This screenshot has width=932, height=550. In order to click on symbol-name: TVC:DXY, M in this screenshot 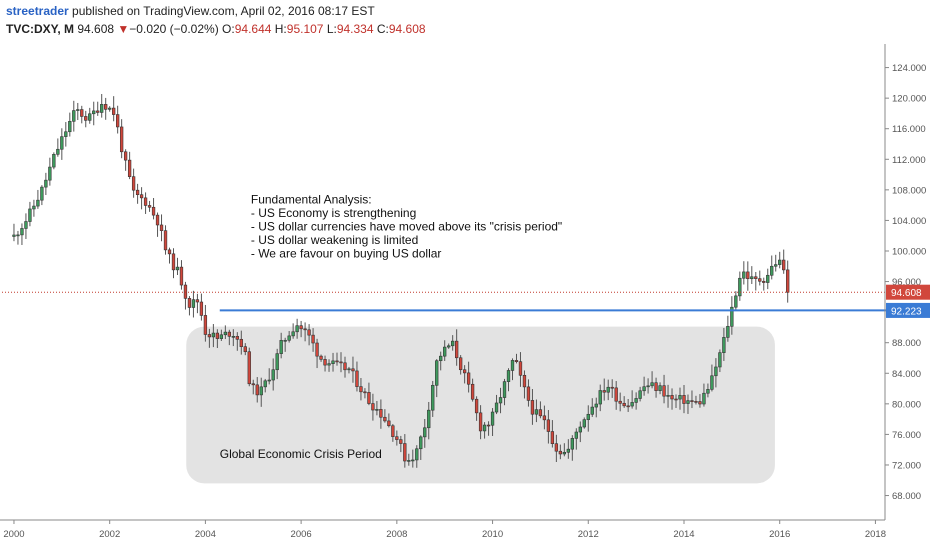, I will do `click(40, 29)`.